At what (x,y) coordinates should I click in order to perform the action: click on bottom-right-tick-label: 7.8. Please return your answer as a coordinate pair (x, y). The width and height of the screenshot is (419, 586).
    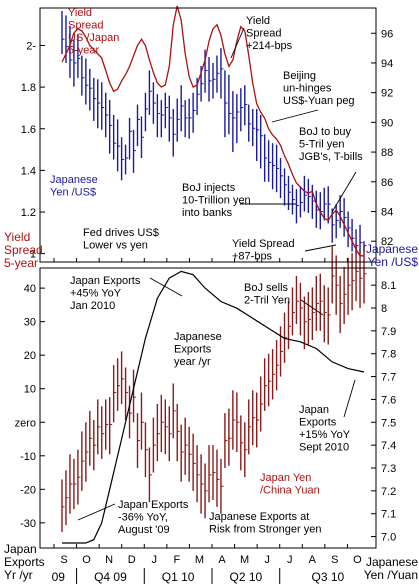
    Looking at the image, I should click on (388, 355).